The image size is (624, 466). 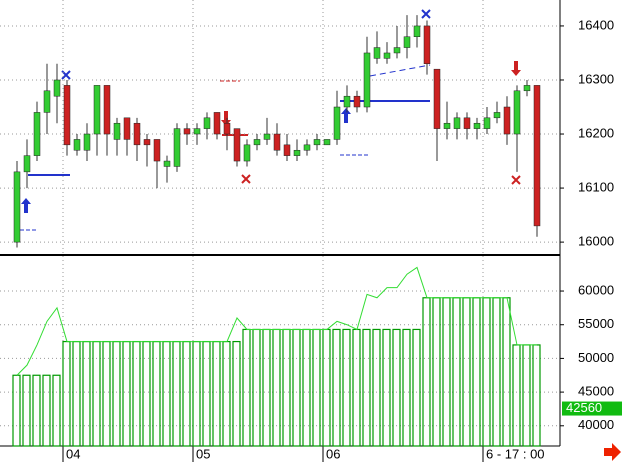 What do you see at coordinates (596, 241) in the screenshot?
I see `y-tick-label: 16000` at bounding box center [596, 241].